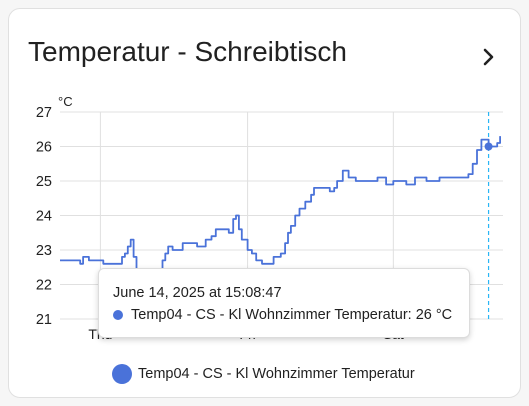  I want to click on tooltip-series-dot, so click(118, 315).